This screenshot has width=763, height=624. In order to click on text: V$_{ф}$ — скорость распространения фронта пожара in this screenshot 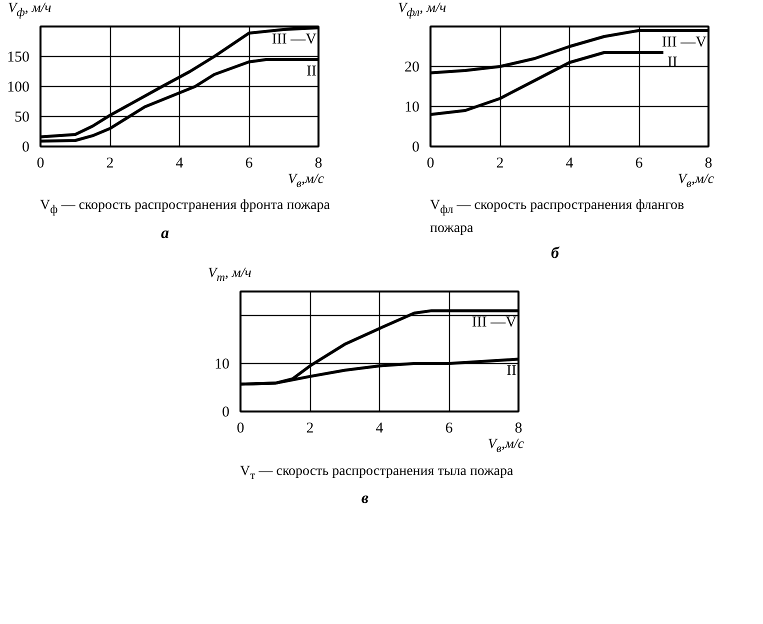, I will do `click(184, 207)`.